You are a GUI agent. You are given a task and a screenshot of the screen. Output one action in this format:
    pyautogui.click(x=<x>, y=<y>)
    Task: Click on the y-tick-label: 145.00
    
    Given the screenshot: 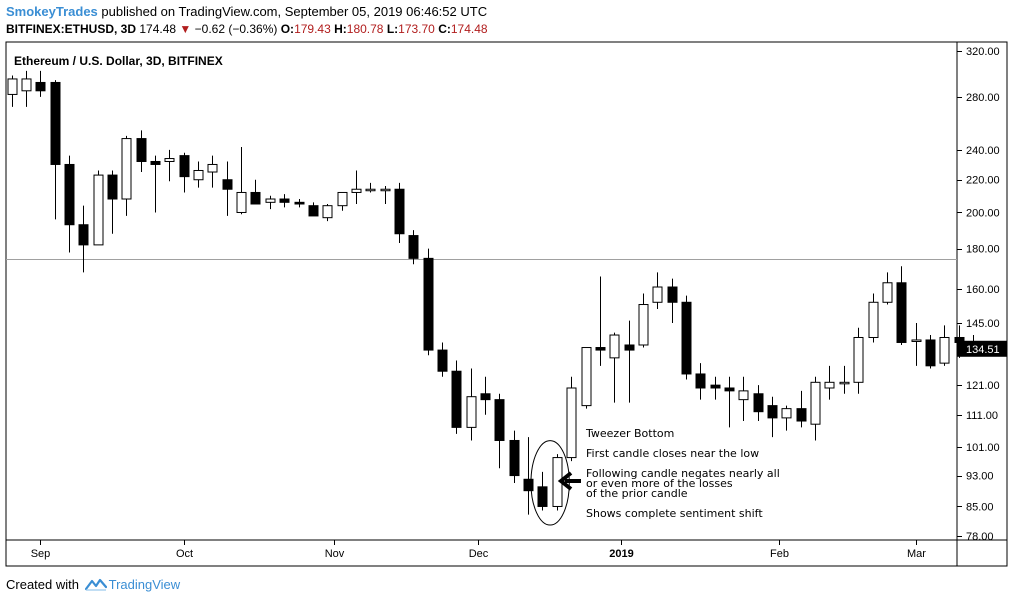 What is the action you would take?
    pyautogui.click(x=983, y=324)
    